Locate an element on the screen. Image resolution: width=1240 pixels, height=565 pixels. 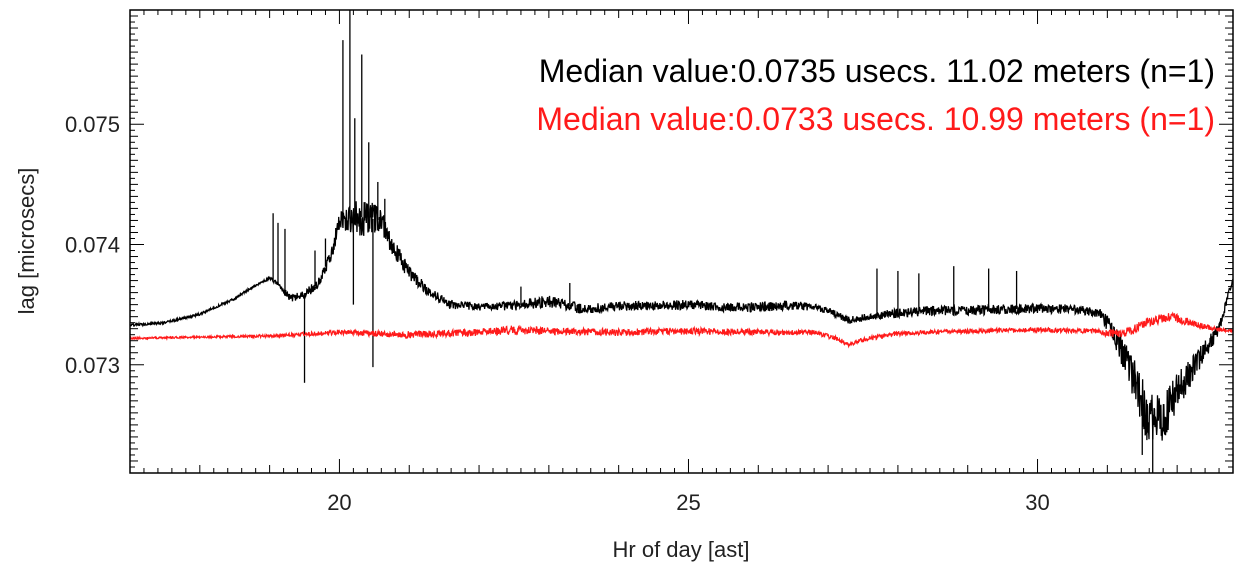
x-tick-label: 20 is located at coordinates (339, 502).